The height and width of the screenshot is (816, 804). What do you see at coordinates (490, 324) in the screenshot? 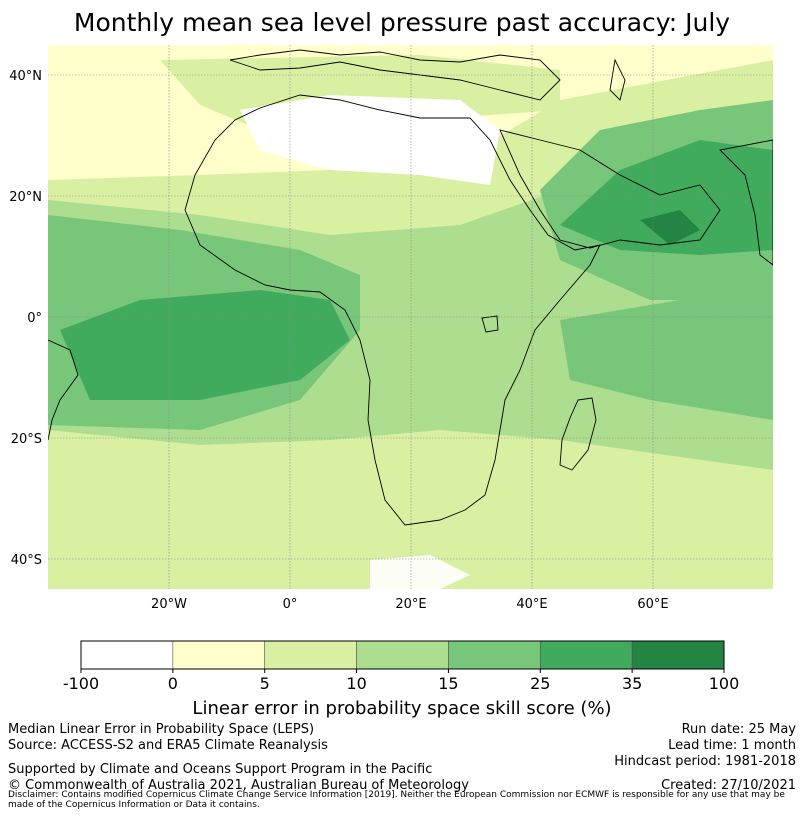
I see `lake-victoria` at bounding box center [490, 324].